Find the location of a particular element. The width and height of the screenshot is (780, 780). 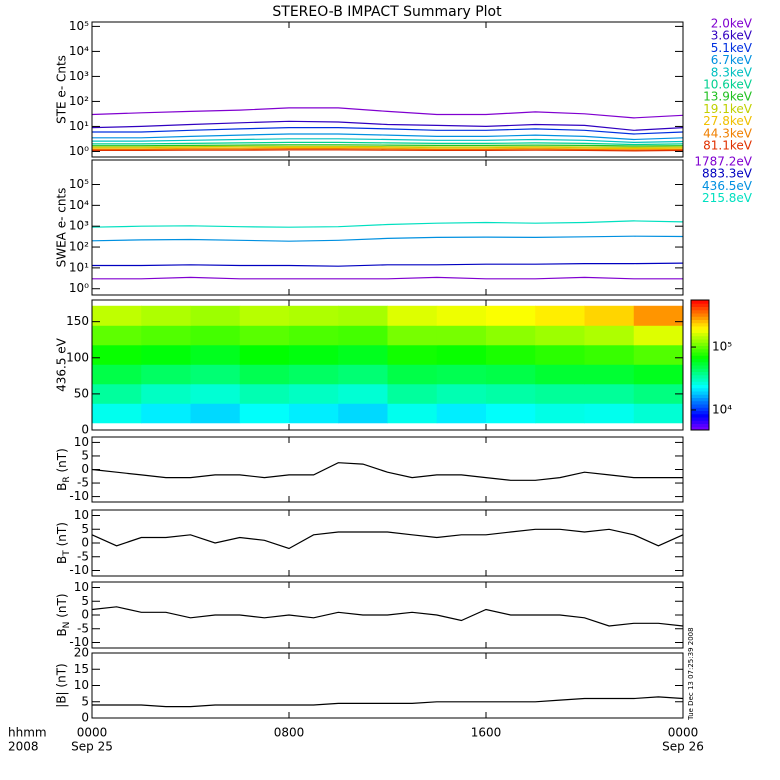

y-tick-label: 5 is located at coordinates (85, 601).